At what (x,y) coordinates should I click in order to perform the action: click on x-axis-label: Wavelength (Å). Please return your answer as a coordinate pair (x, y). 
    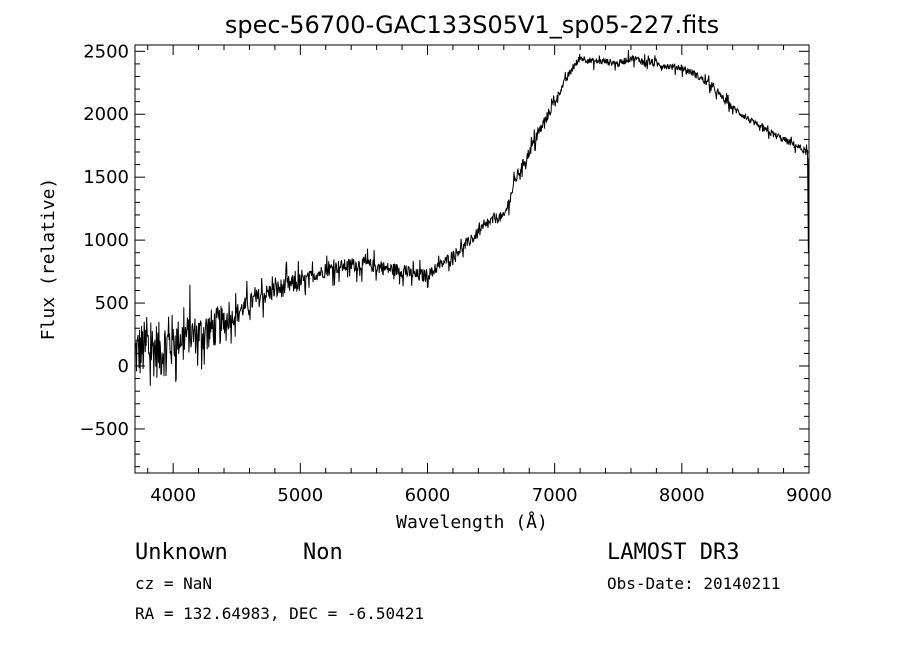
    Looking at the image, I should click on (472, 522).